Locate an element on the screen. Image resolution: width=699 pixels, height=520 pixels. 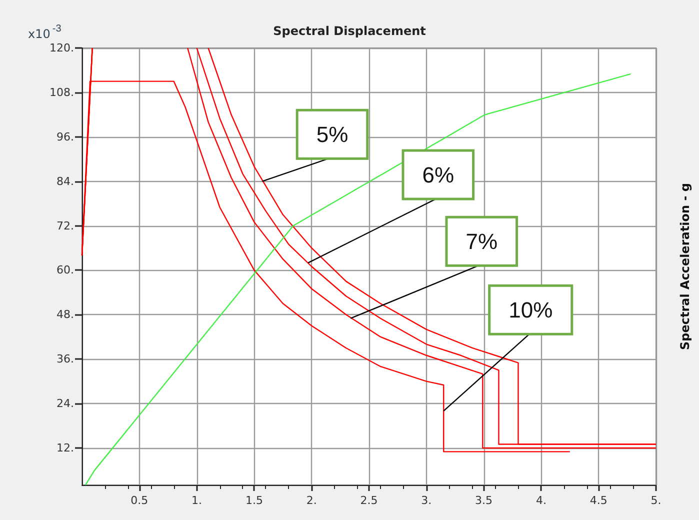
annotation: 6% is located at coordinates (438, 175).